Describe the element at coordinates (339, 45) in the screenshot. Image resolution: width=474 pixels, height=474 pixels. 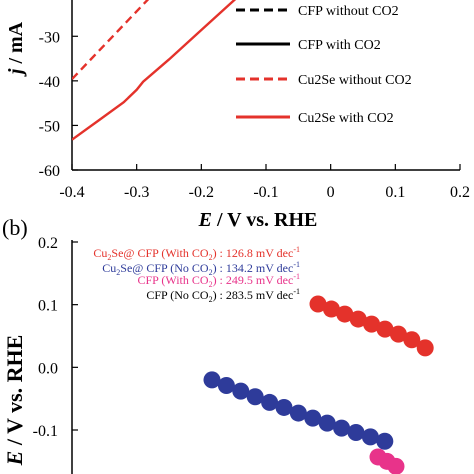
I see `legend-label: CFP with CO2` at that location.